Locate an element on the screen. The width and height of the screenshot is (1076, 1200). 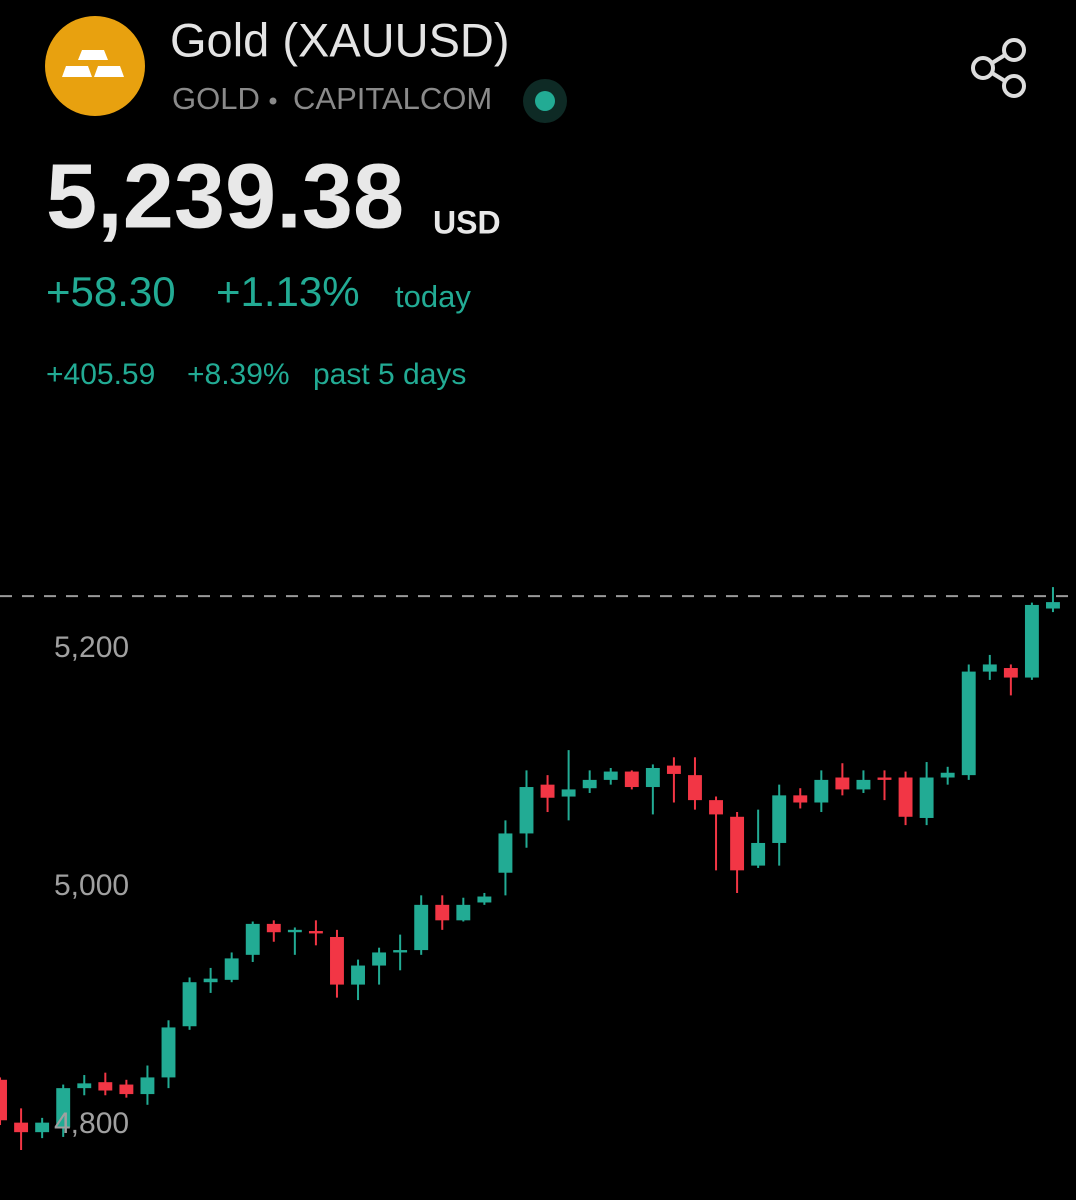
day-change-percent: +1.13% is located at coordinates (288, 291).